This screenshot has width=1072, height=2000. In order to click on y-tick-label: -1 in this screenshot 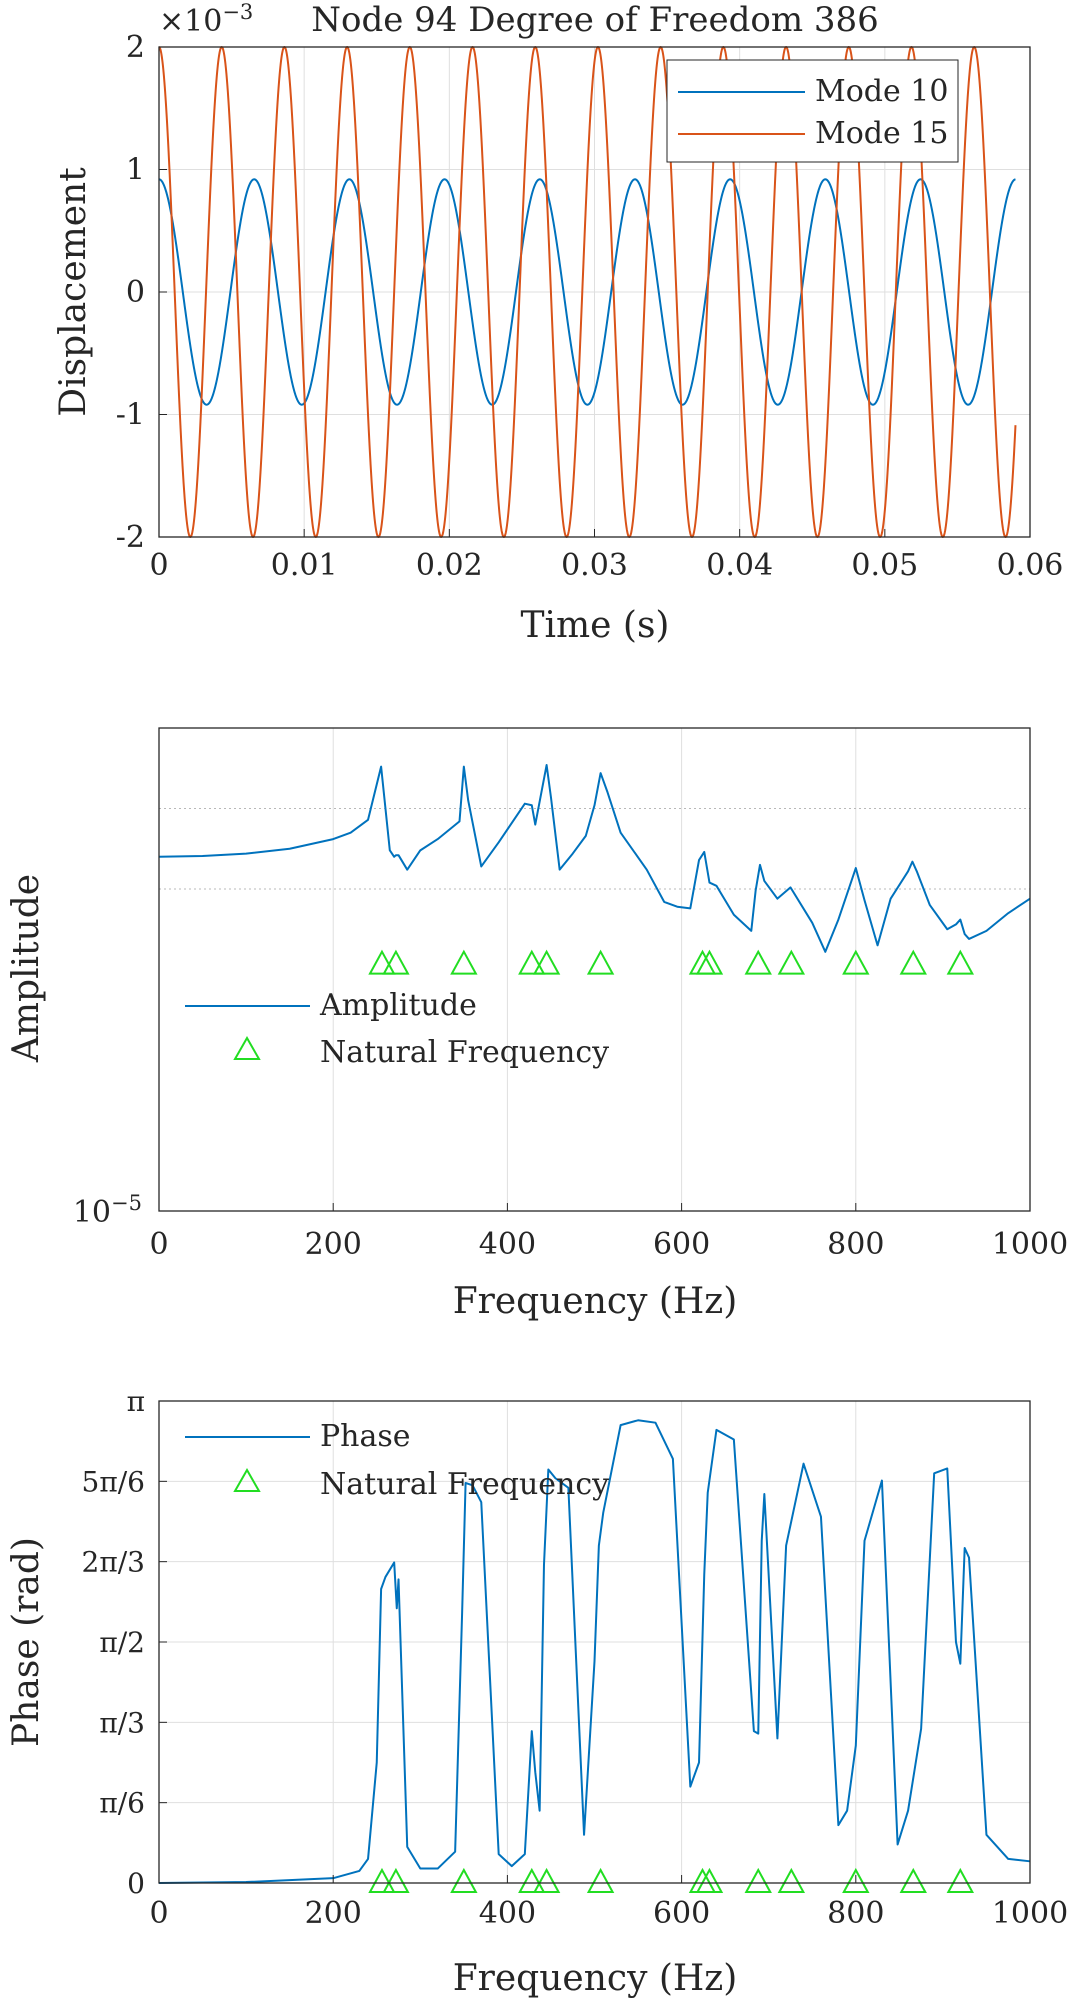, I will do `click(130, 415)`.